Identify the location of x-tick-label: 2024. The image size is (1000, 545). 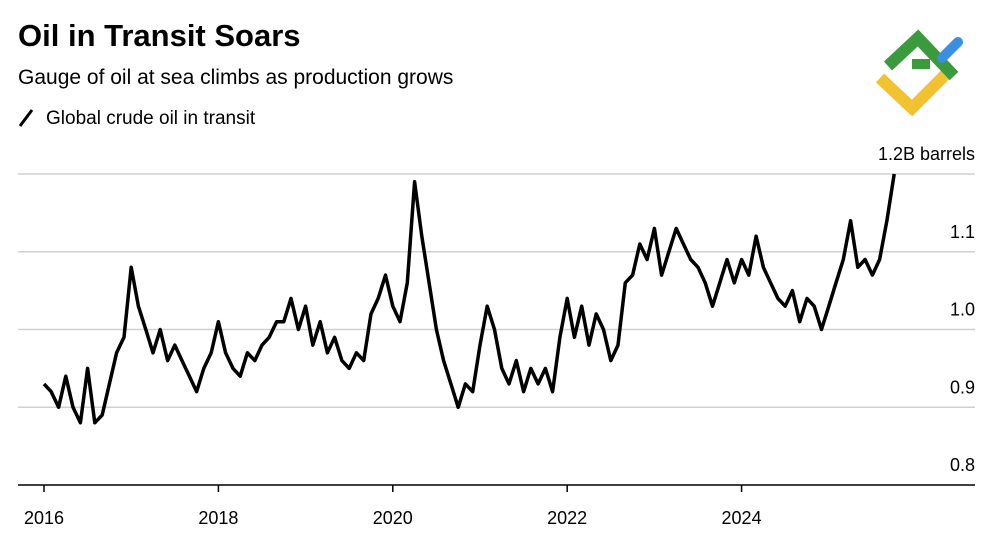
(742, 518).